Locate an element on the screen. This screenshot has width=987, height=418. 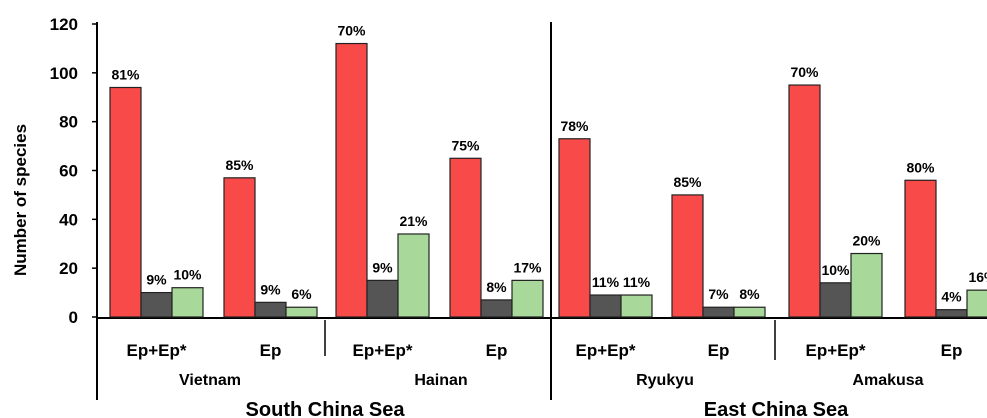
data-label: 17% is located at coordinates (527, 267).